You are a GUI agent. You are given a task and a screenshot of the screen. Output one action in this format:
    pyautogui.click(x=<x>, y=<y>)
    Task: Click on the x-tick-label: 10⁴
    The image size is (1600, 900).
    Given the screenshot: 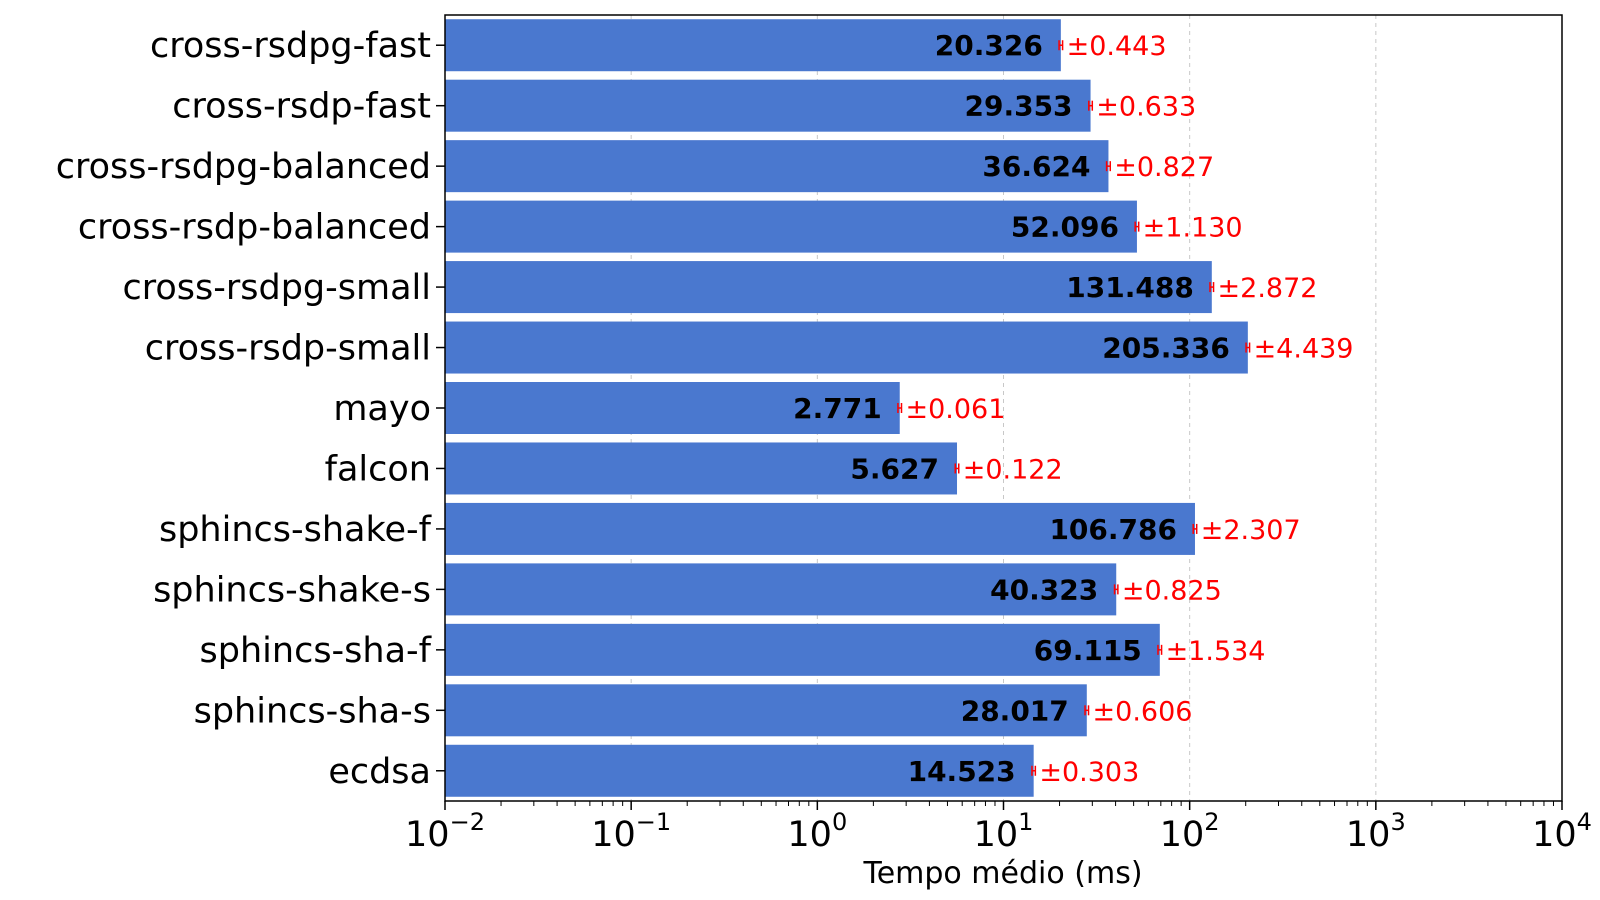 What is the action you would take?
    pyautogui.click(x=1562, y=831)
    